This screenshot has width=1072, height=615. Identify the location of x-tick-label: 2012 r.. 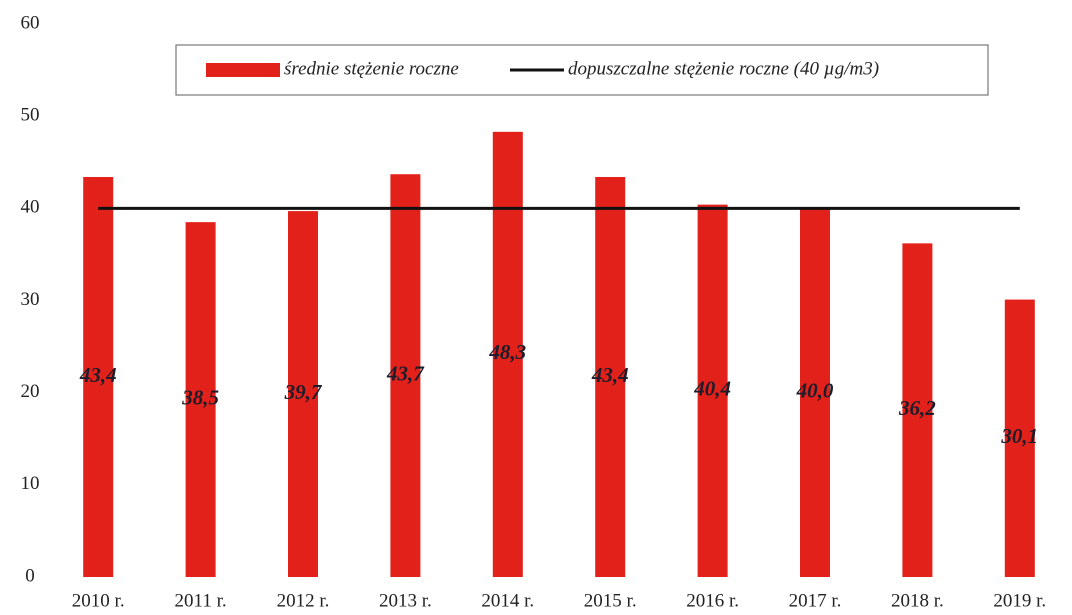
(303, 600).